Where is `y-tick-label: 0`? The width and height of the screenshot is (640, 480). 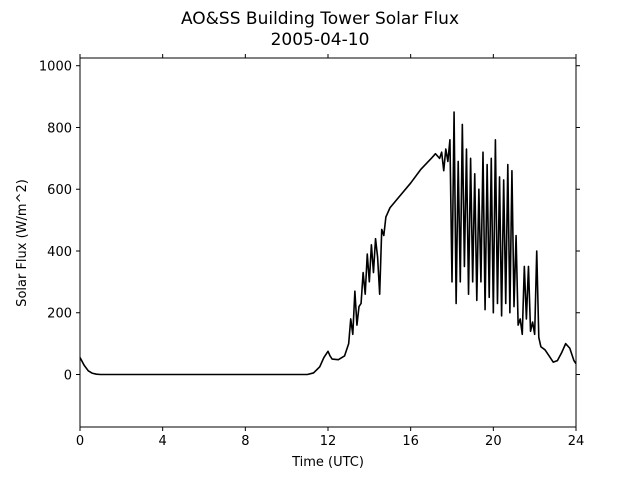
y-tick-label: 0 is located at coordinates (68, 376).